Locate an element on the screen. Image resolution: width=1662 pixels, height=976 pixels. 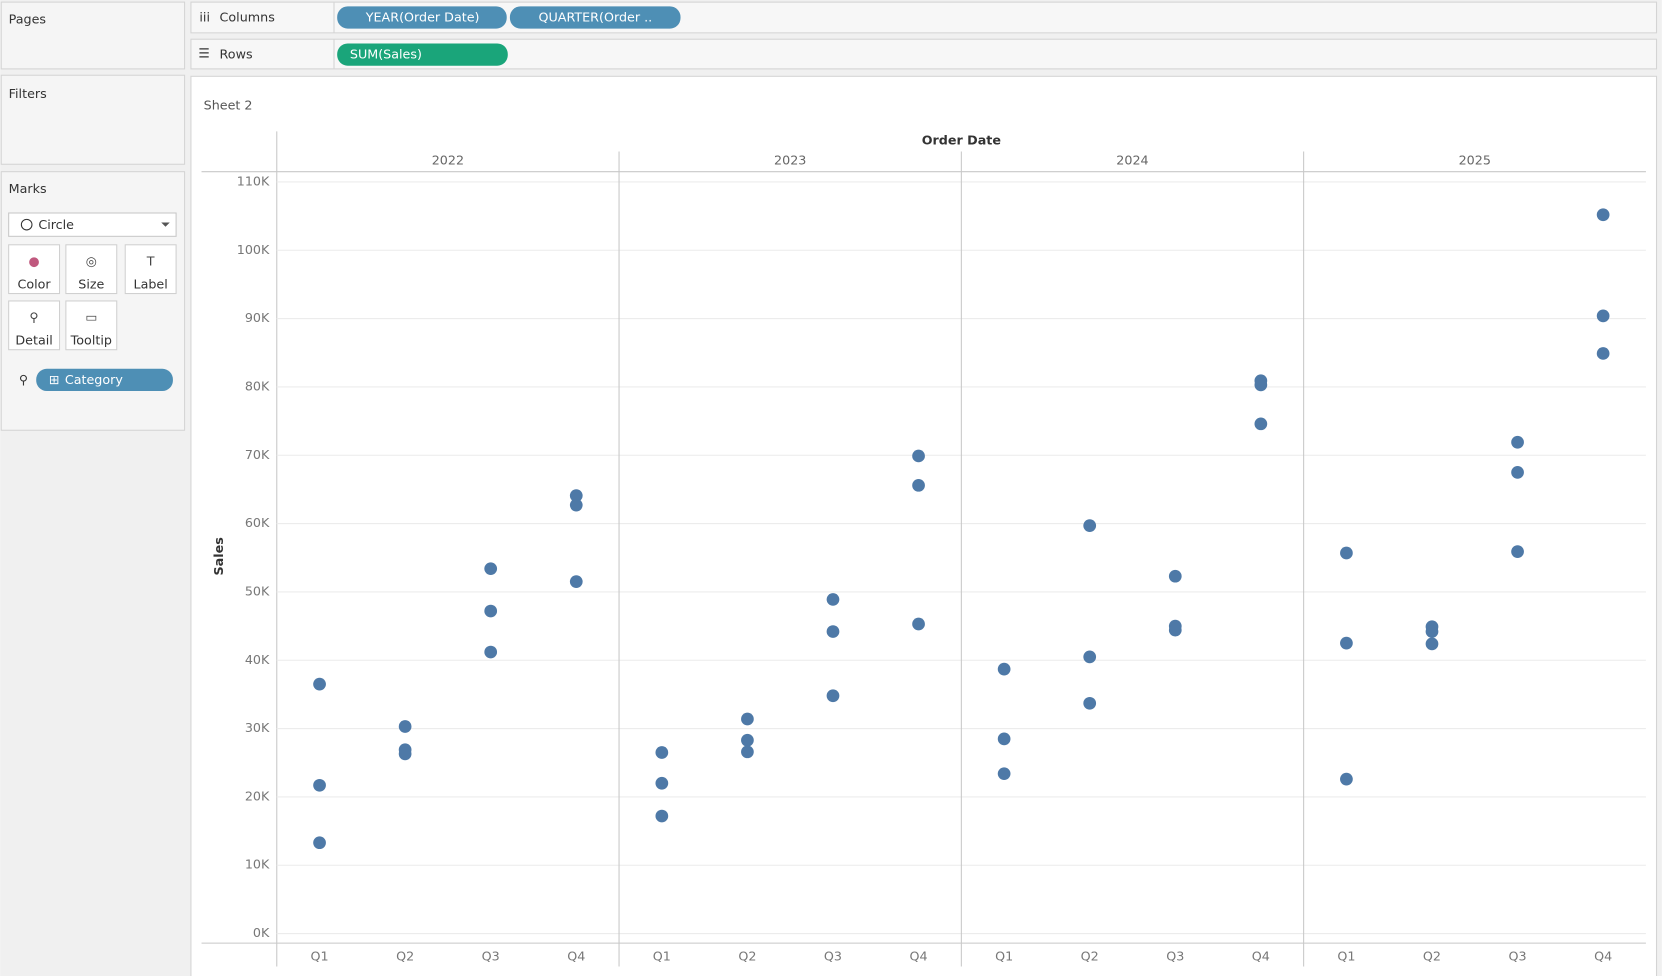
column-pill-label: QUARTER(Order .. is located at coordinates (596, 17).